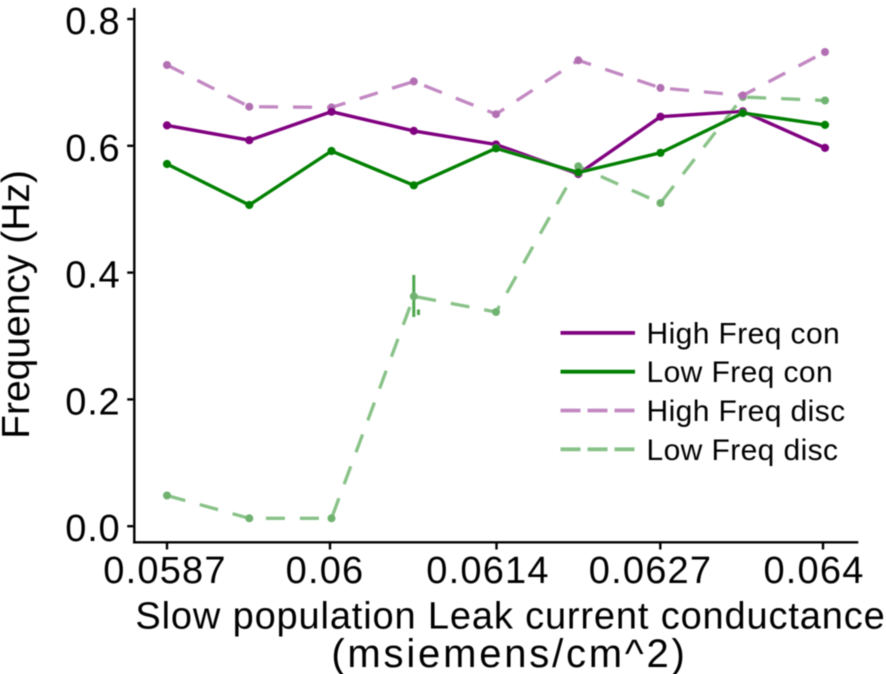  What do you see at coordinates (92, 22) in the screenshot?
I see `svg-text: 0.8` at bounding box center [92, 22].